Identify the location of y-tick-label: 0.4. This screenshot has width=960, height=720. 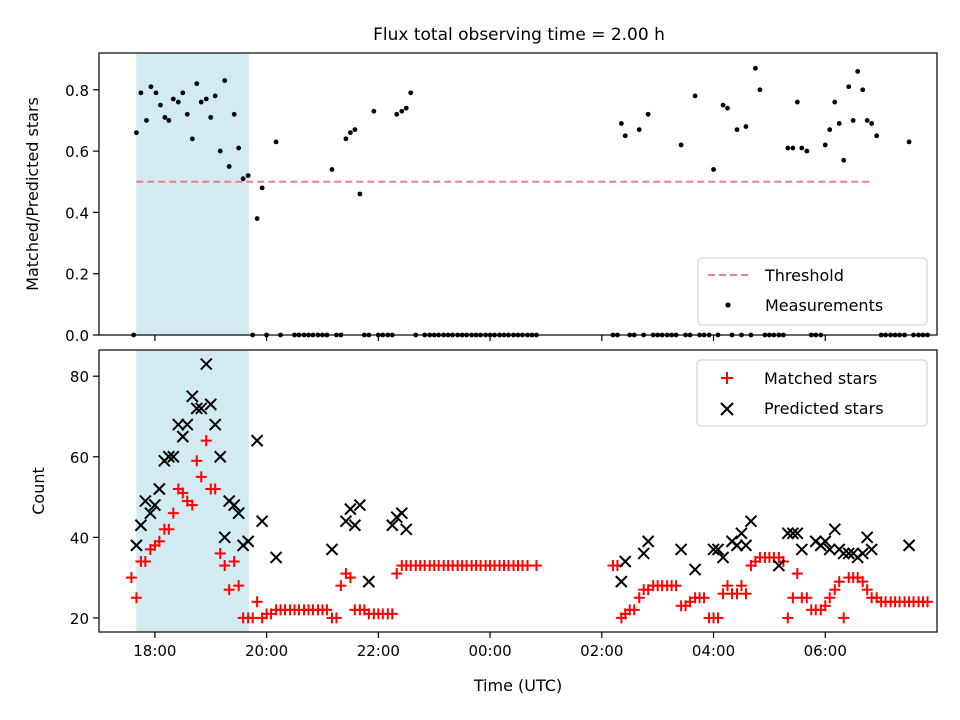
(77, 213).